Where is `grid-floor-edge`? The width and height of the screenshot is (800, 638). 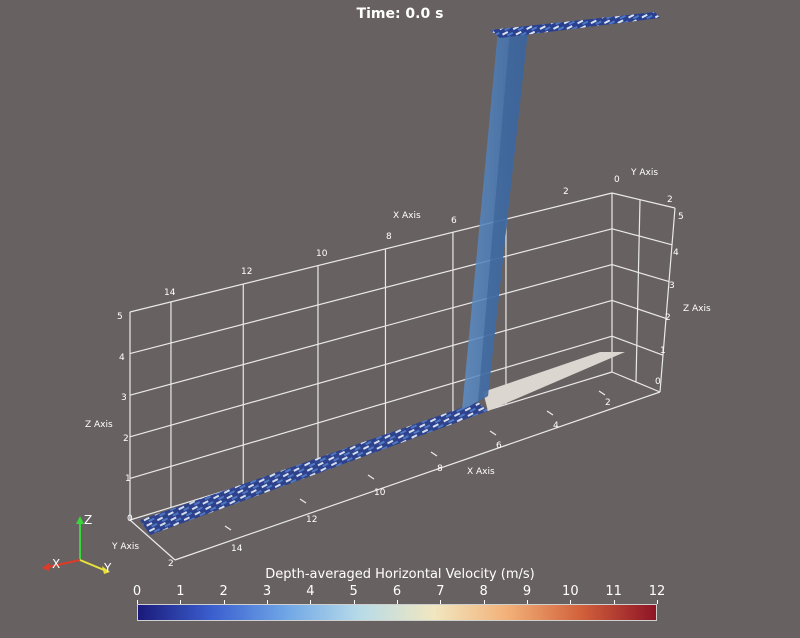
grid-floor-edge is located at coordinates (152, 540).